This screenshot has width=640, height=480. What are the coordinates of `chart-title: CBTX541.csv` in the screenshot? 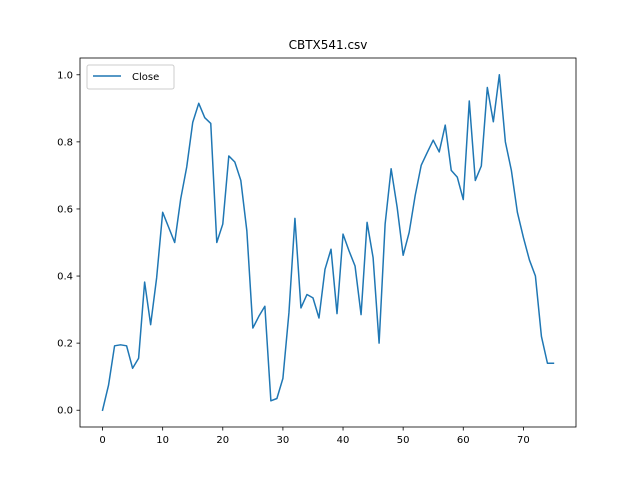 It's located at (328, 45).